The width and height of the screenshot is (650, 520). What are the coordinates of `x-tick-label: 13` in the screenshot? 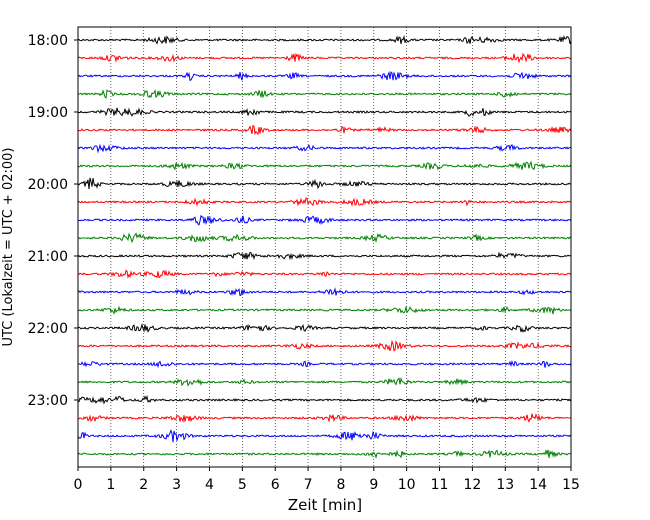 It's located at (505, 485).